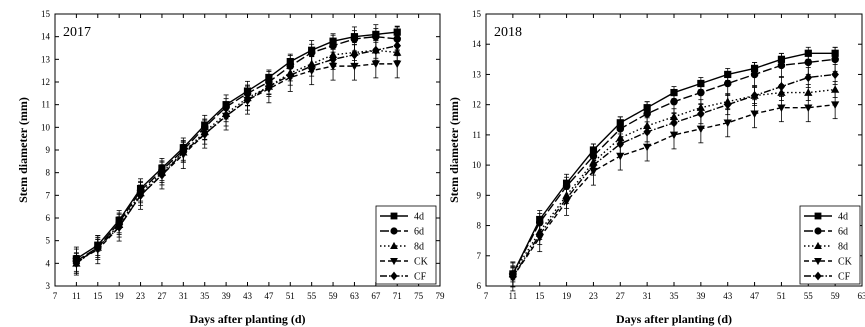 Image resolution: width=865 pixels, height=327 pixels. I want to click on x-tick-label: 51, so click(290, 296).